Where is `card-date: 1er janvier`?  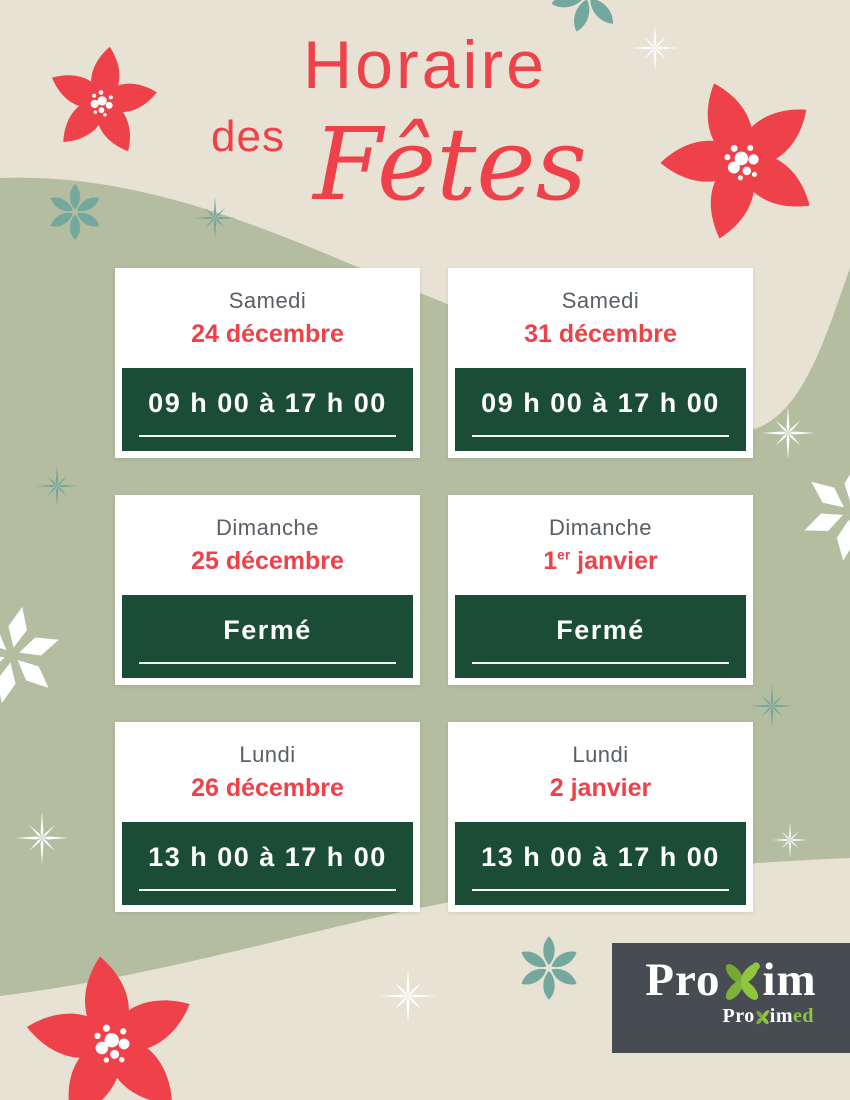
card-date: 1er janvier is located at coordinates (600, 561).